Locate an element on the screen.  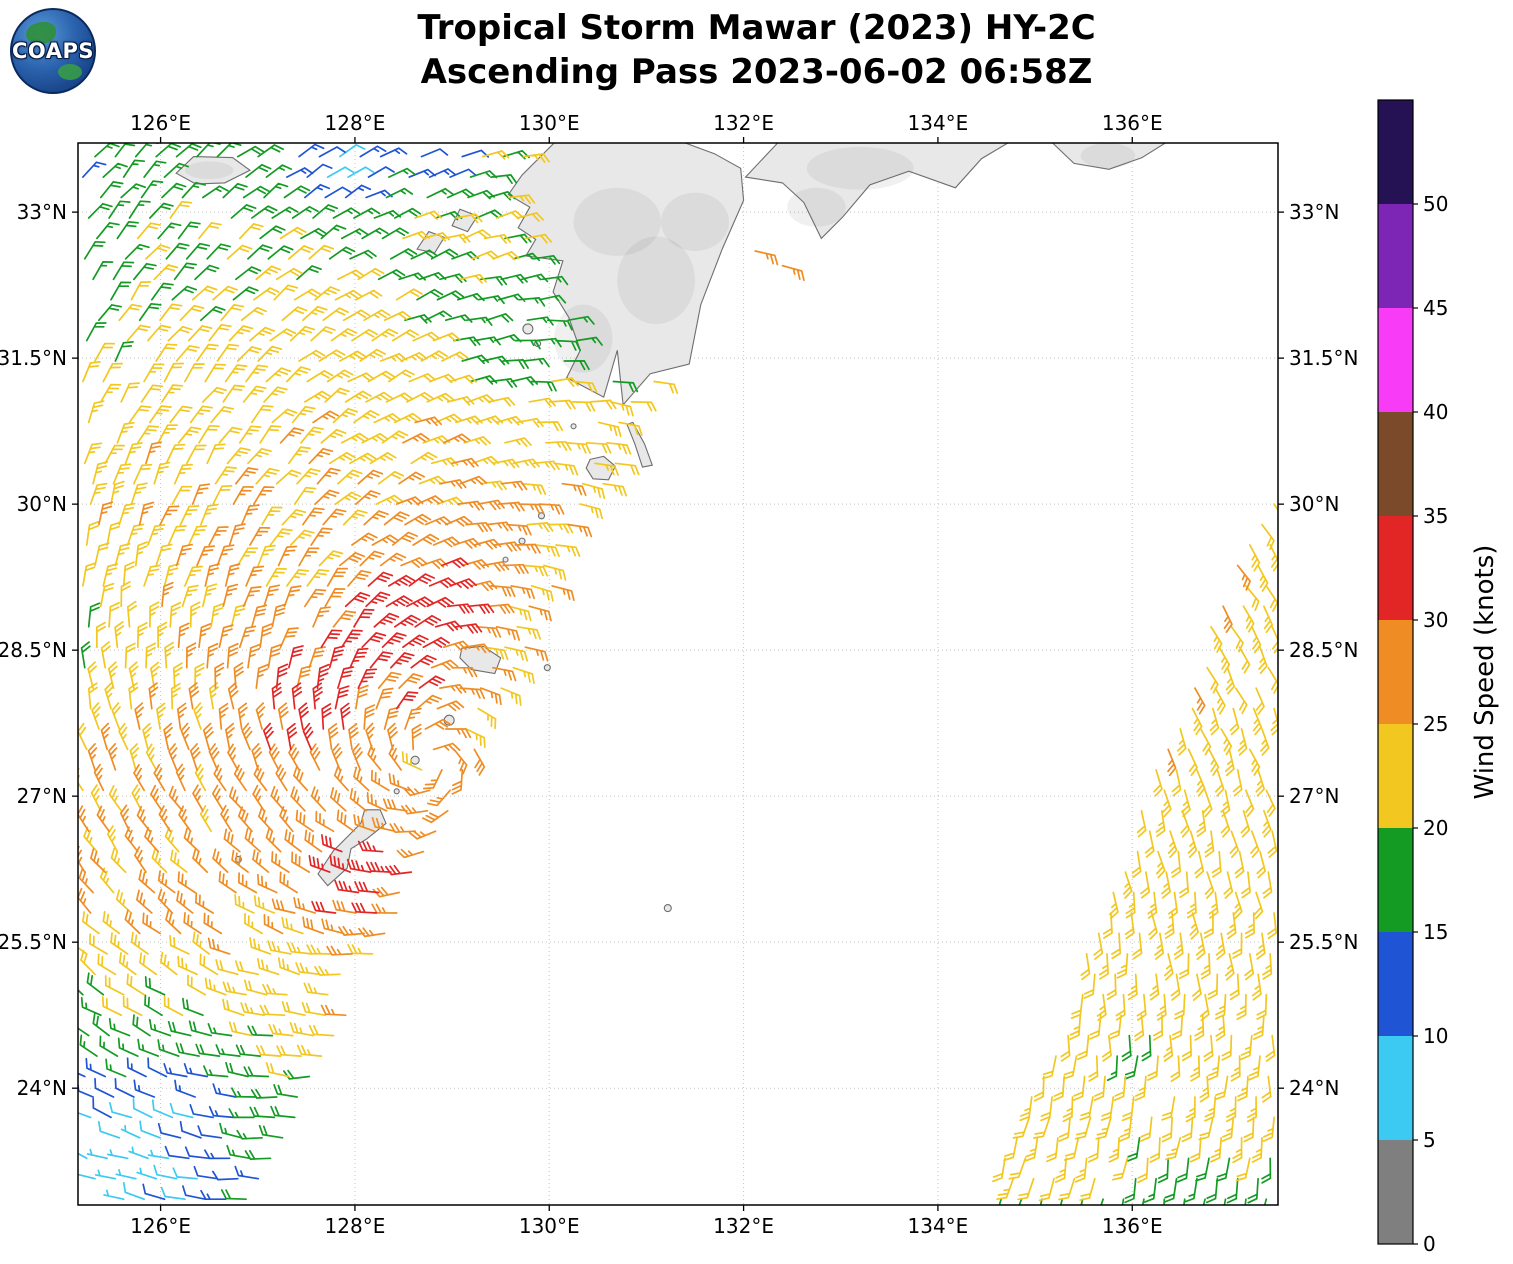
y-tick-left: 25.5°N is located at coordinates (33, 942).